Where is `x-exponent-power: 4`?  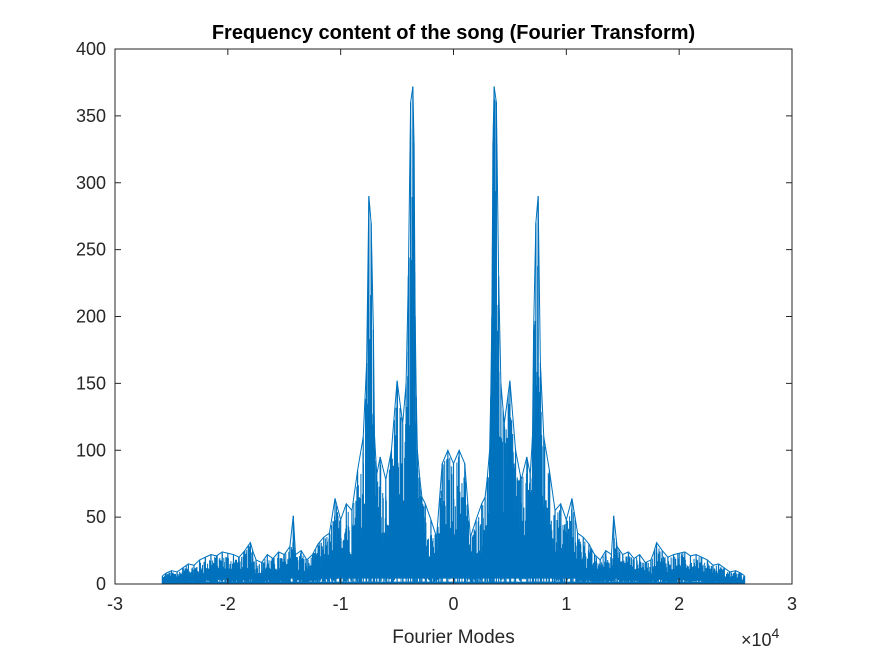
x-exponent-power: 4 is located at coordinates (776, 633).